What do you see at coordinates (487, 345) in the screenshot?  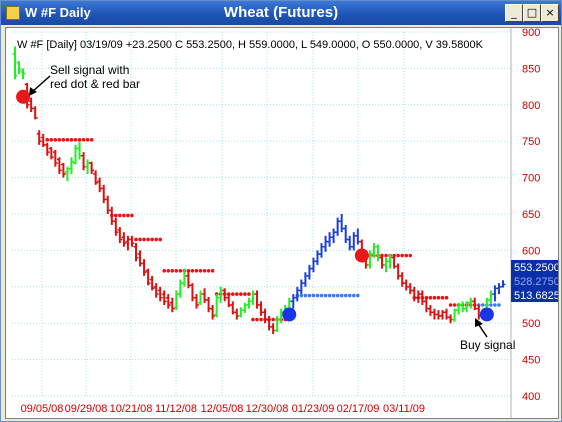 I see `buy-annotation: Buy signal` at bounding box center [487, 345].